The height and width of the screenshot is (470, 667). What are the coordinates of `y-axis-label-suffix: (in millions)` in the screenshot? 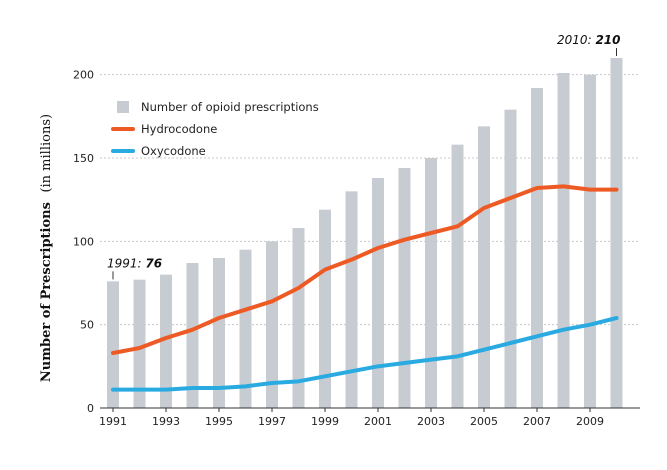 It's located at (46, 153).